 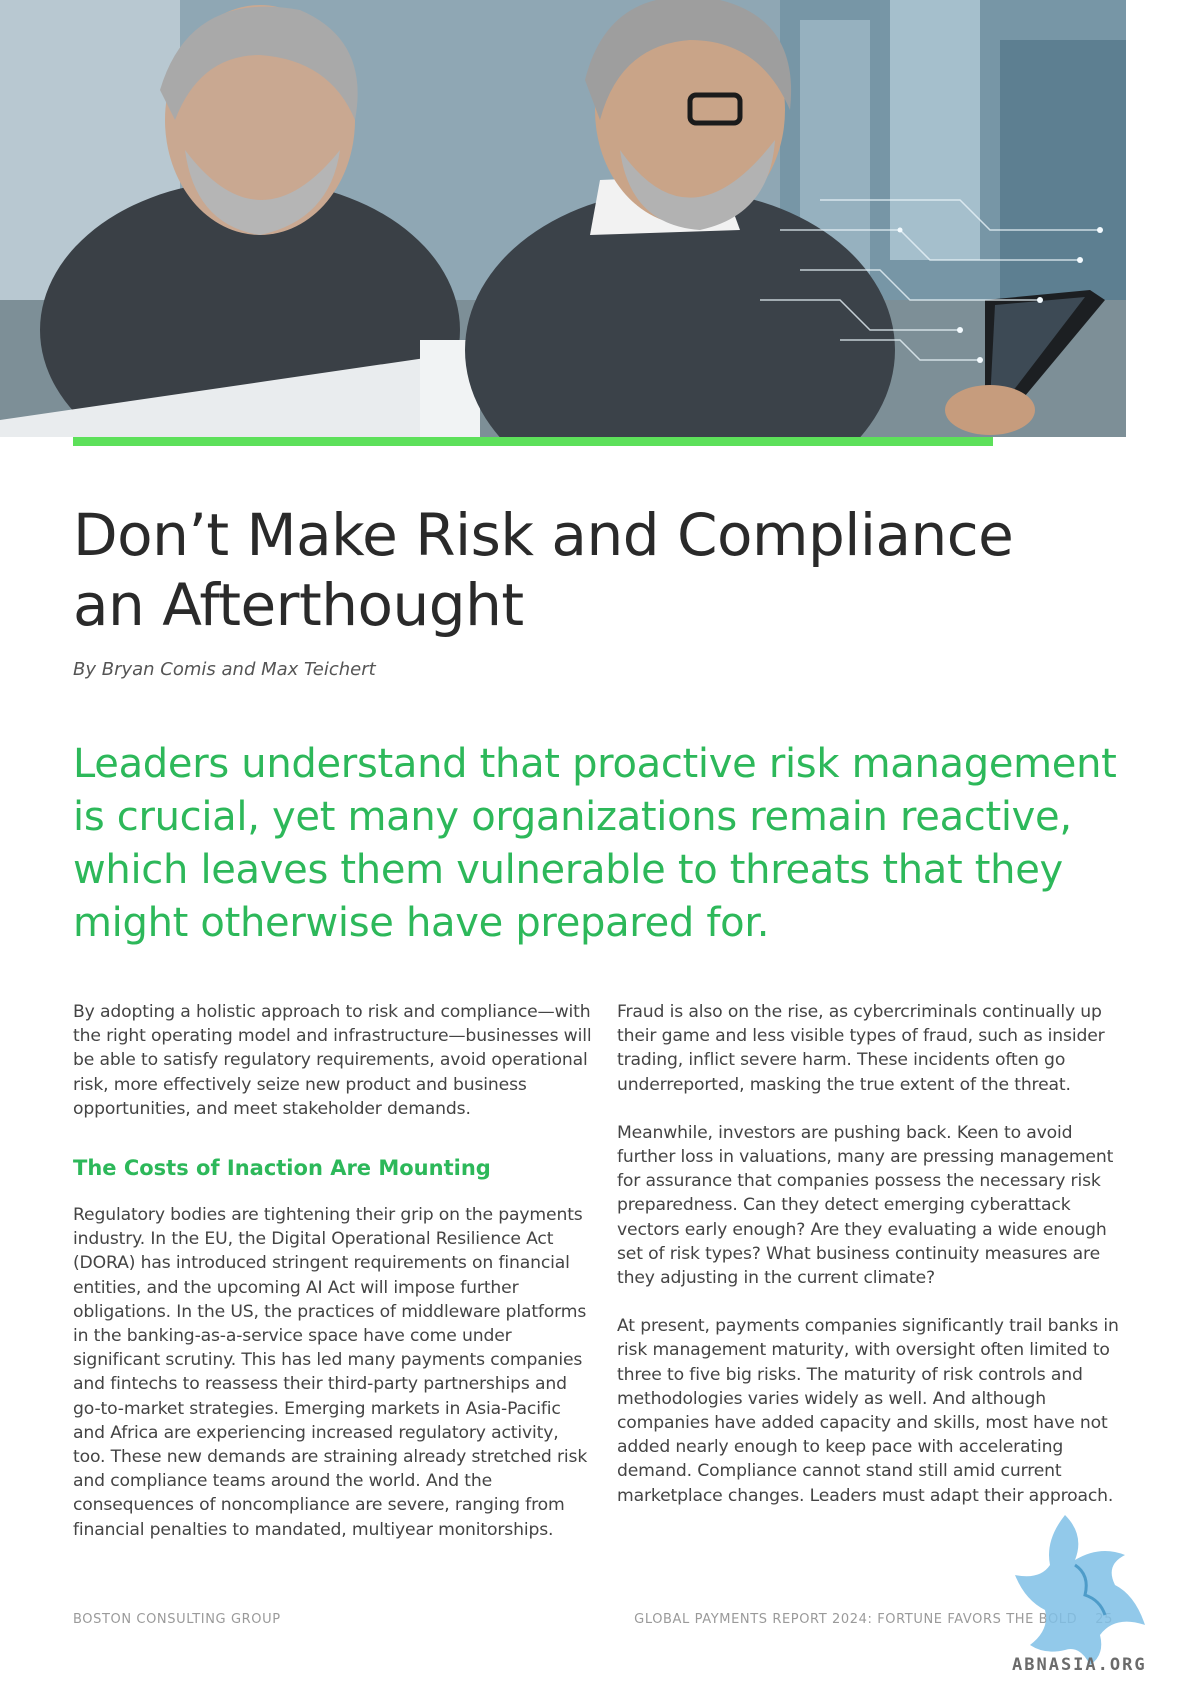 What do you see at coordinates (533, 441) in the screenshot?
I see `accent-bar` at bounding box center [533, 441].